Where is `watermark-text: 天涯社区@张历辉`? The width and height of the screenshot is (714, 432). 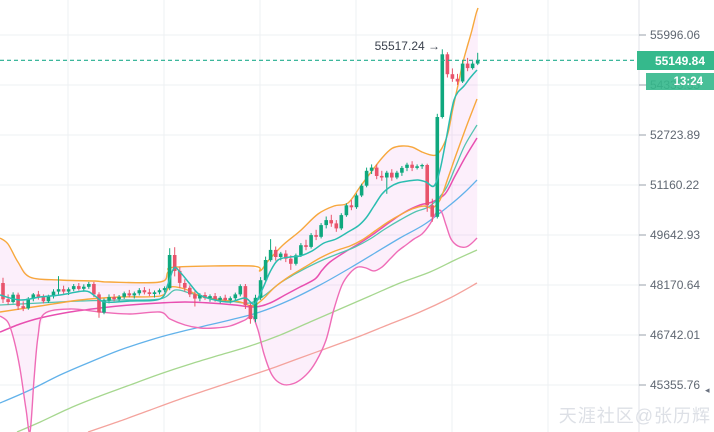 watermark-text: 天涯社区@张历辉 is located at coordinates (634, 416).